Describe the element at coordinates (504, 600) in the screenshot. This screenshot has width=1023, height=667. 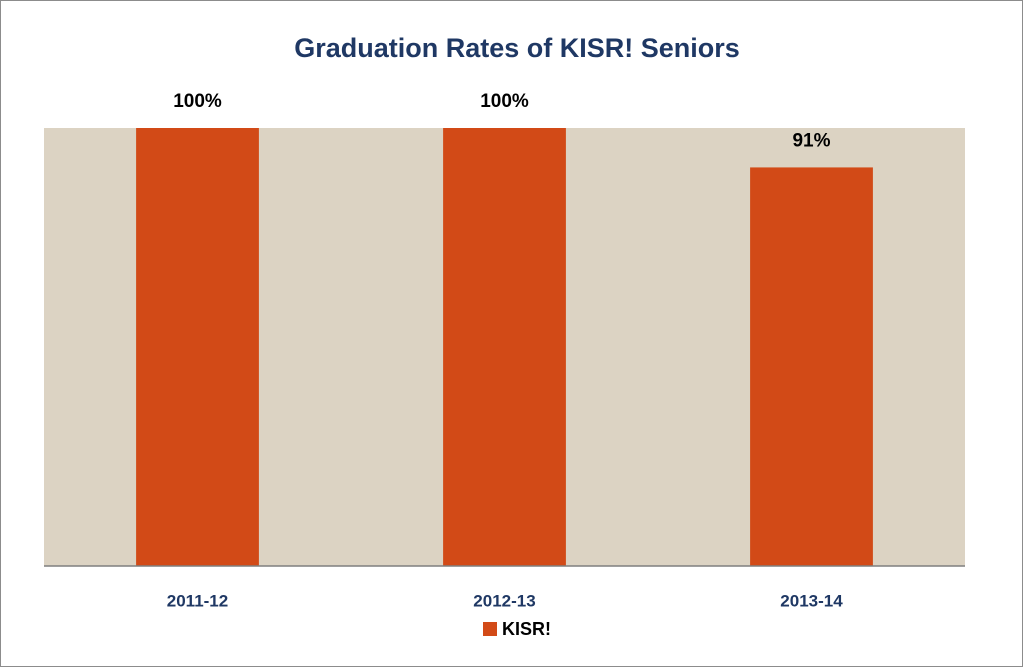
I see `x-tick-label: 2012-13` at that location.